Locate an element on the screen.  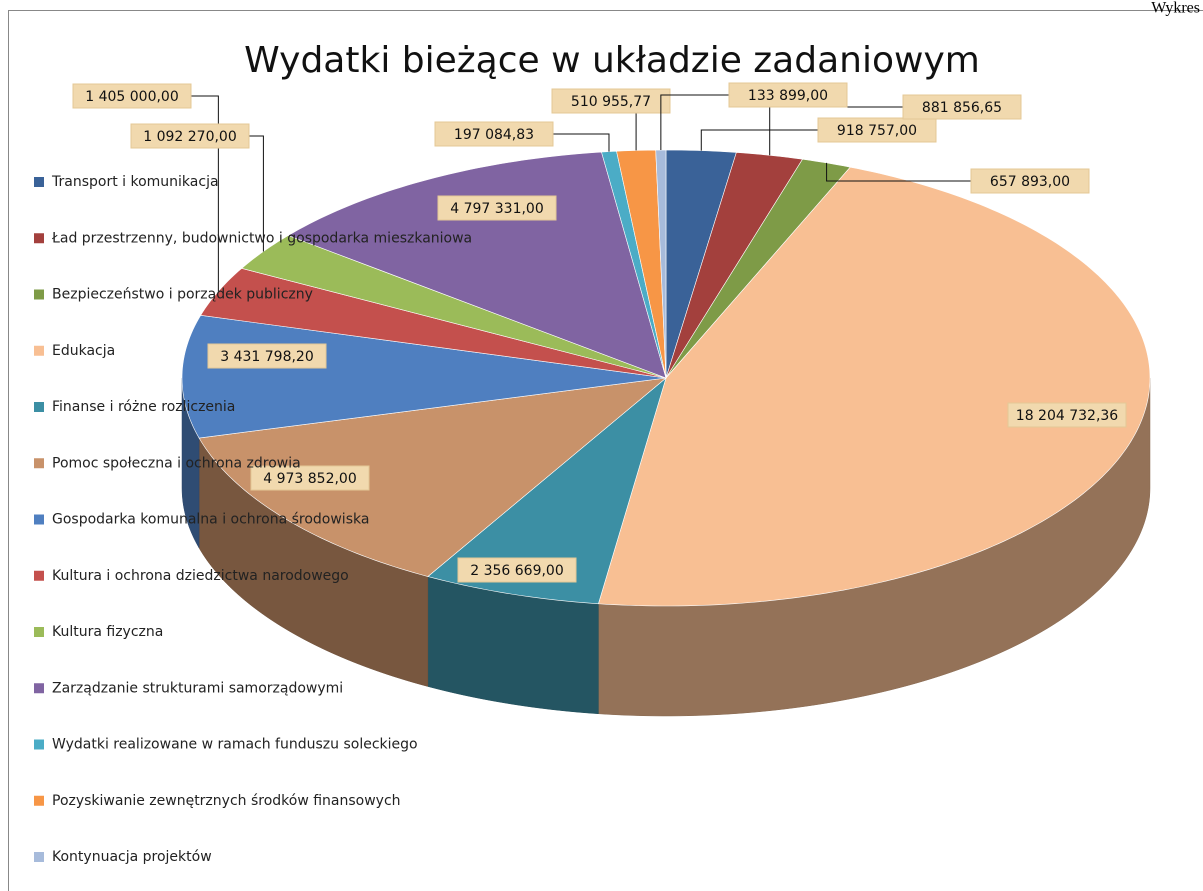
legend-label: Kultura fizyczna is located at coordinates (107, 632).